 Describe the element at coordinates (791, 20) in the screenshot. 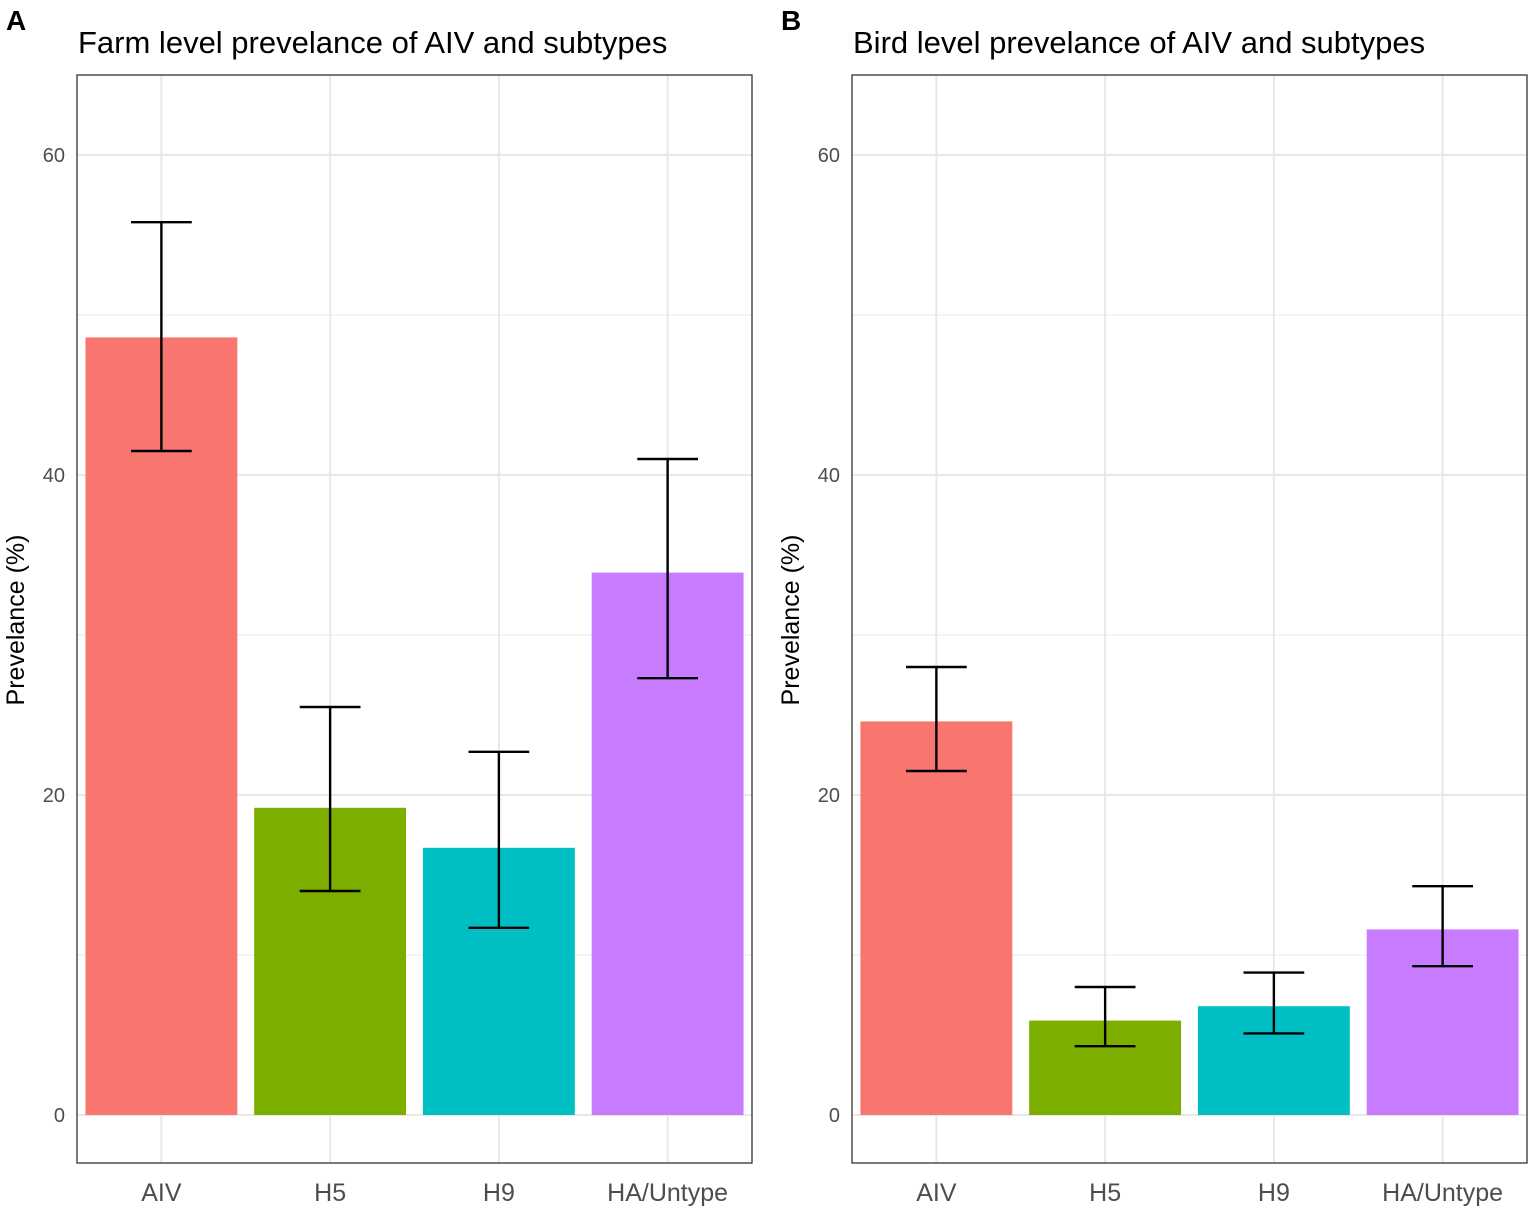

I see `panel-label: B` at that location.